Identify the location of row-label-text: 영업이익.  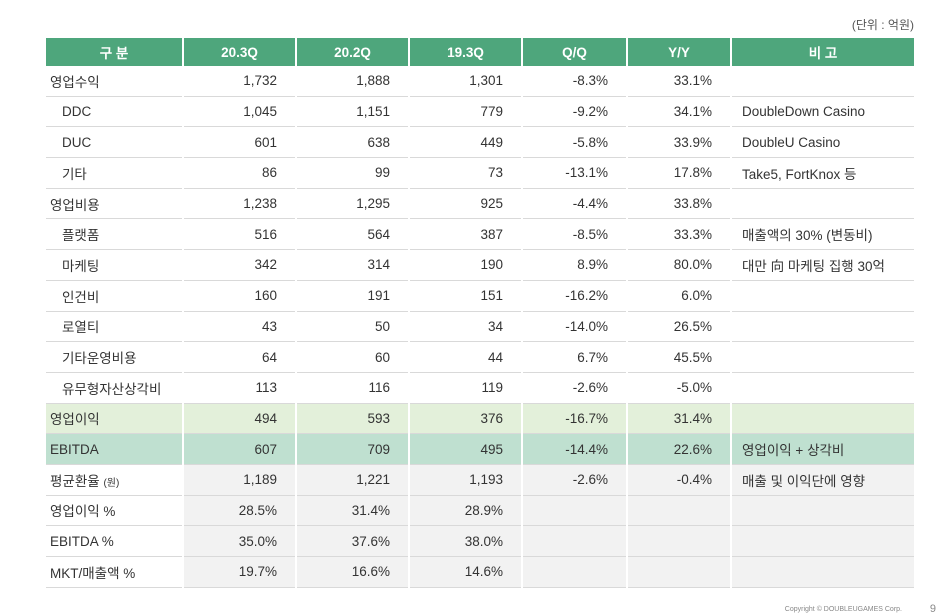
(75, 420).